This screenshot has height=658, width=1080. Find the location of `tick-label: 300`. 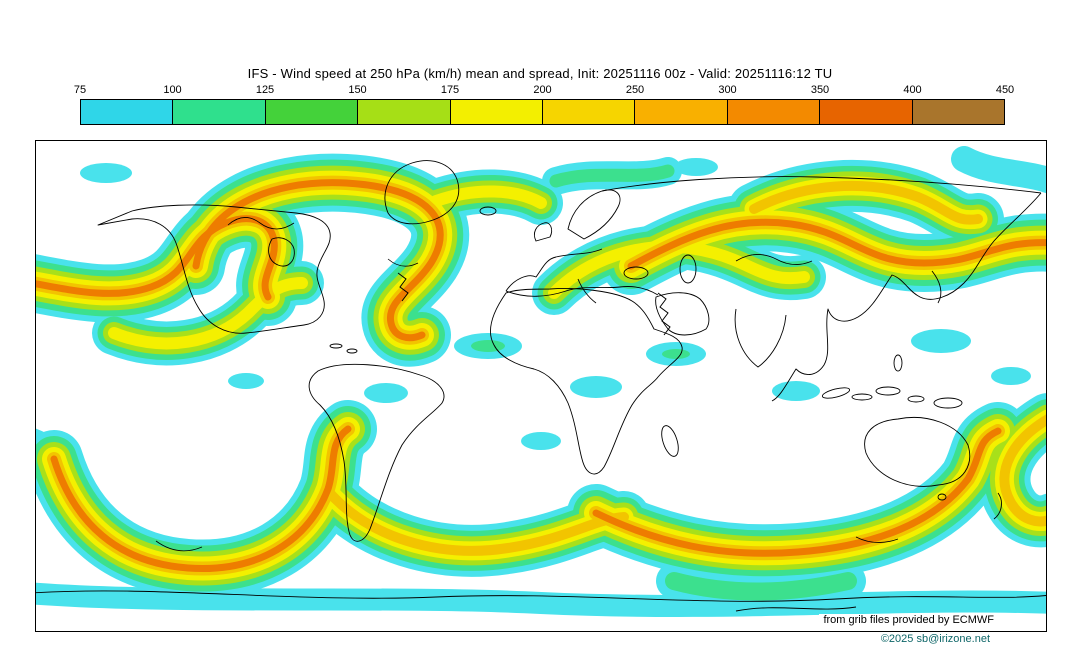

tick-label: 300 is located at coordinates (727, 90).